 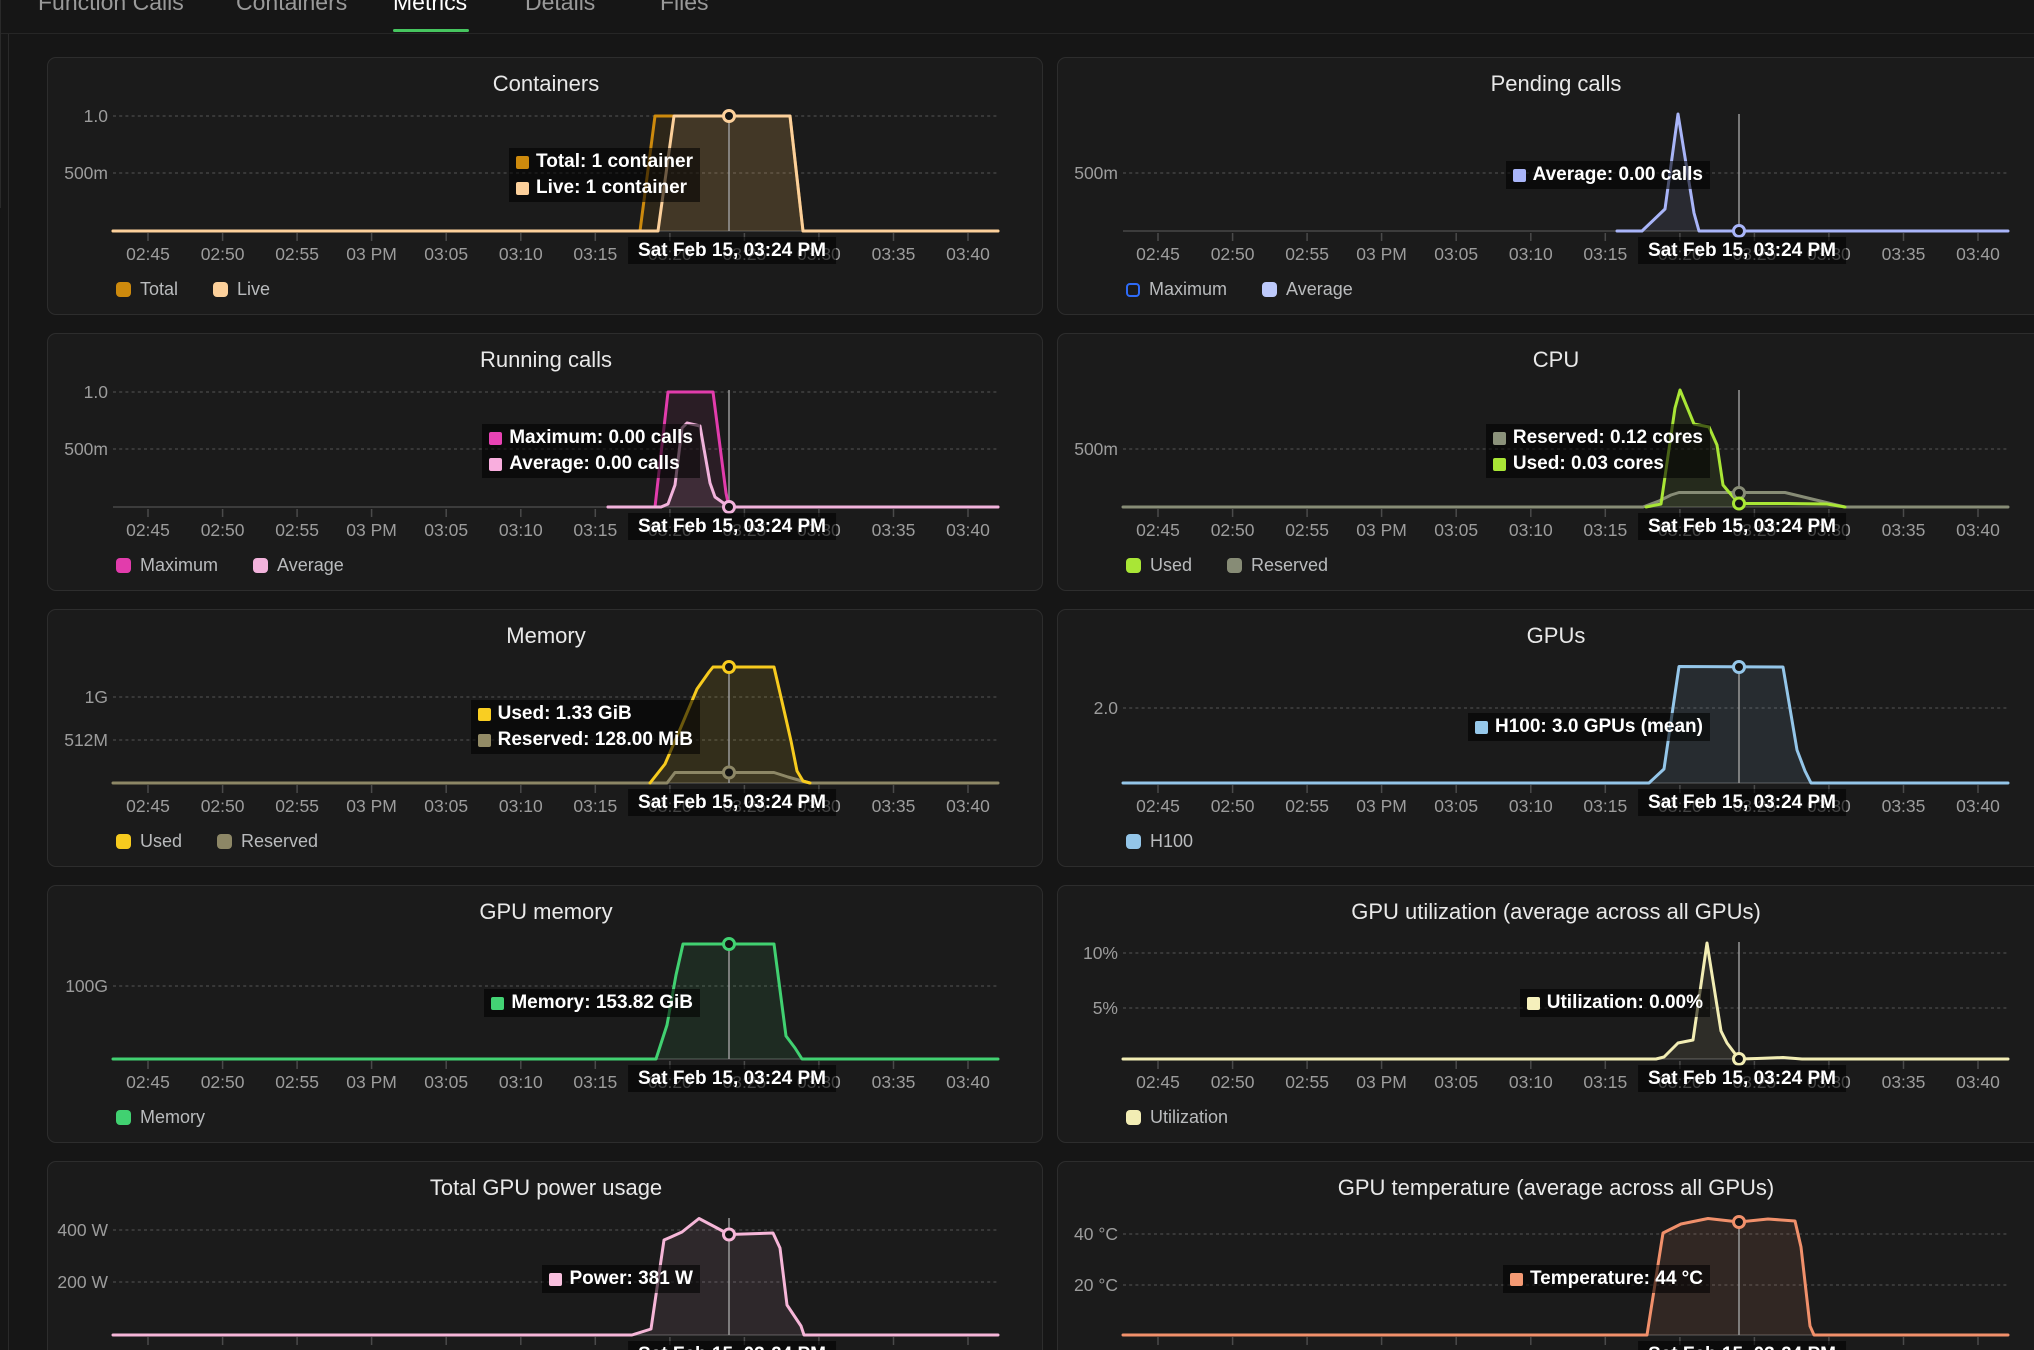 What do you see at coordinates (82, 1282) in the screenshot?
I see `svg-text: 200 W` at bounding box center [82, 1282].